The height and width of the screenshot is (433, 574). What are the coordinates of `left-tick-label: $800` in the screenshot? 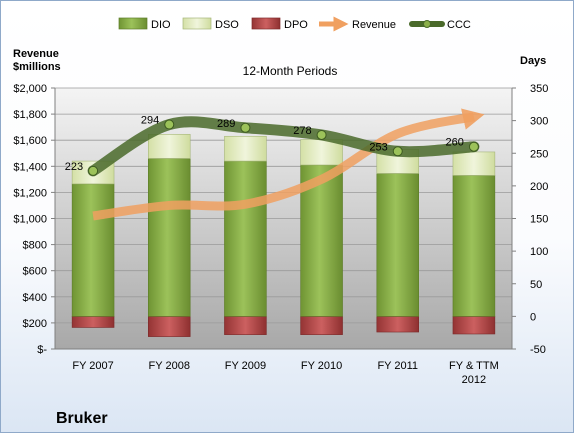 It's located at (35, 246).